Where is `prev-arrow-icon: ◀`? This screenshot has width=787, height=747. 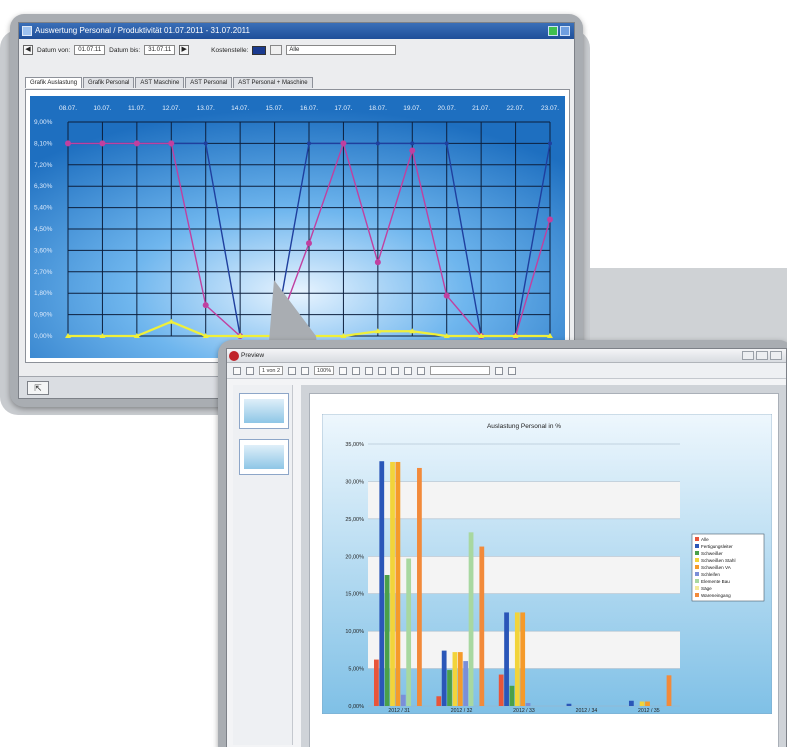 prev-arrow-icon: ◀ is located at coordinates (28, 50).